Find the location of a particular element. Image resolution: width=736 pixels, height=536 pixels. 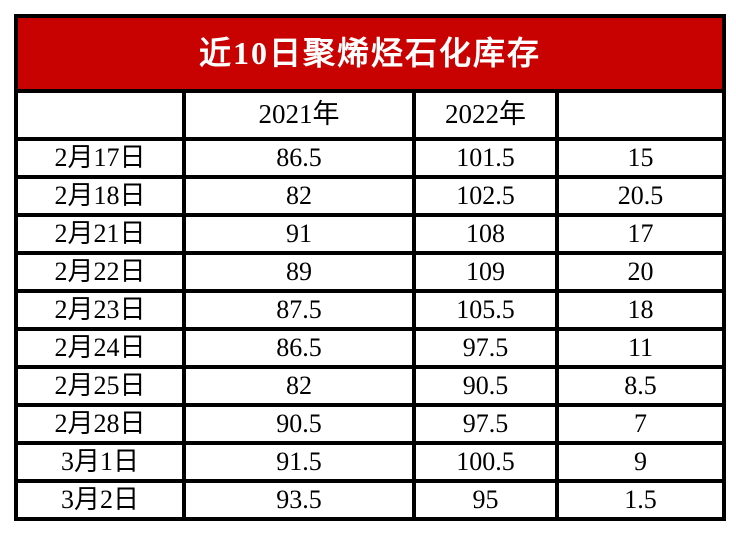

table-row: 3月2日 93.5 95 1.5 is located at coordinates (370, 500).